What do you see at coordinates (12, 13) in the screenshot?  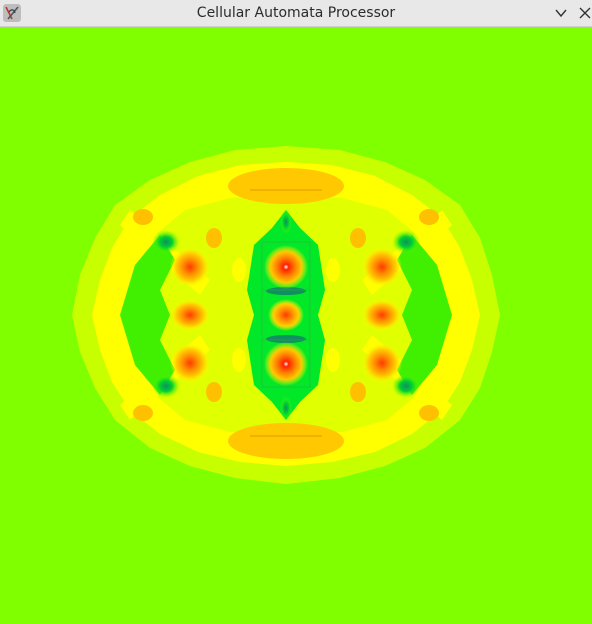 I see `app-logo-icon` at bounding box center [12, 13].